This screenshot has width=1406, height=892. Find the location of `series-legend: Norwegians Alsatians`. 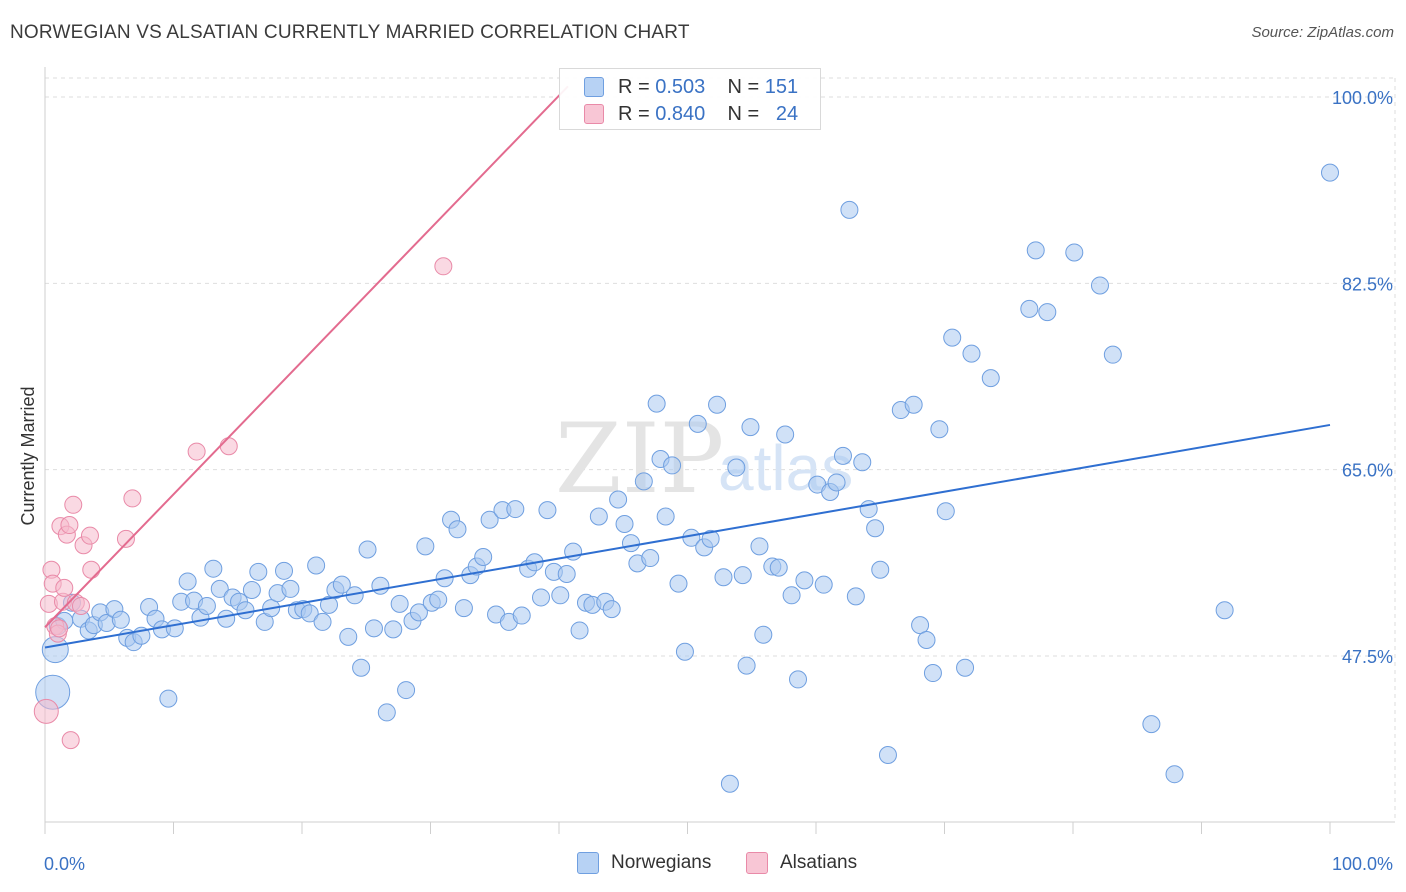

series-legend: Norwegians Alsatians is located at coordinates (703, 865).